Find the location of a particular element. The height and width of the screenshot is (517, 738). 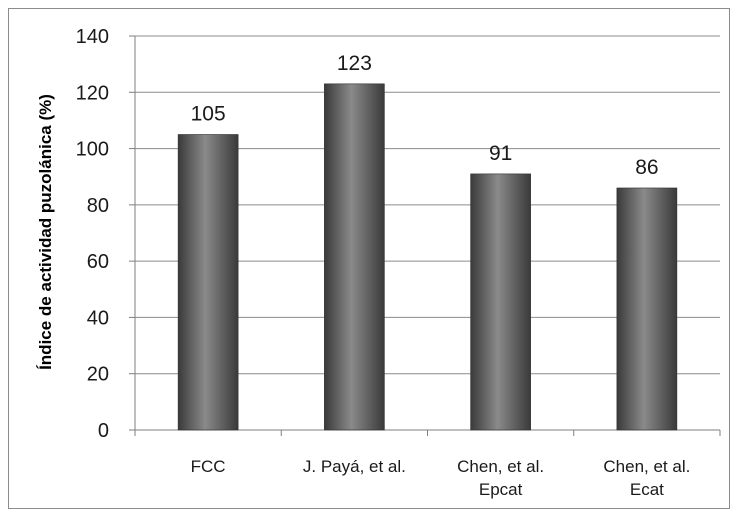

x-category-label: Ecat is located at coordinates (647, 489).